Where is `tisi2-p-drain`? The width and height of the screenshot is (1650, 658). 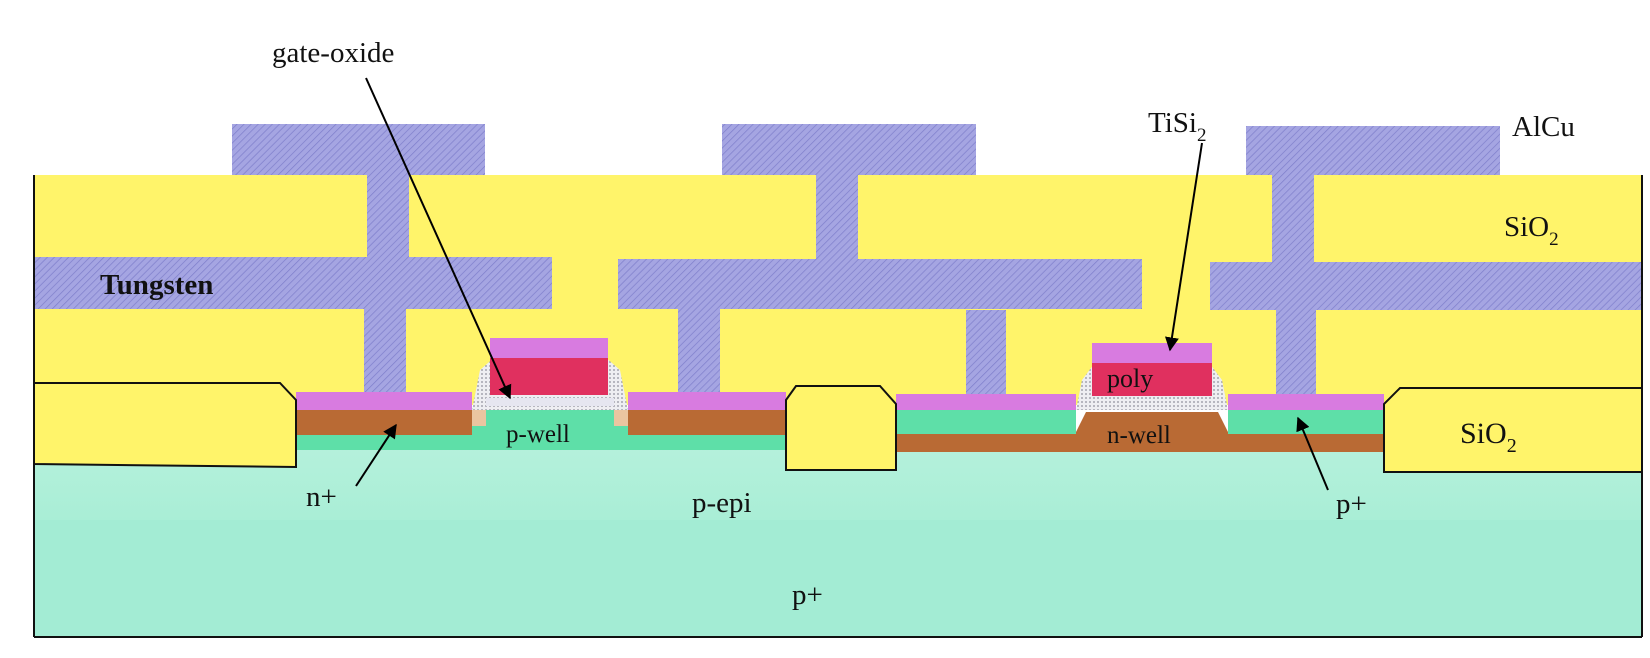 tisi2-p-drain is located at coordinates (1306, 402).